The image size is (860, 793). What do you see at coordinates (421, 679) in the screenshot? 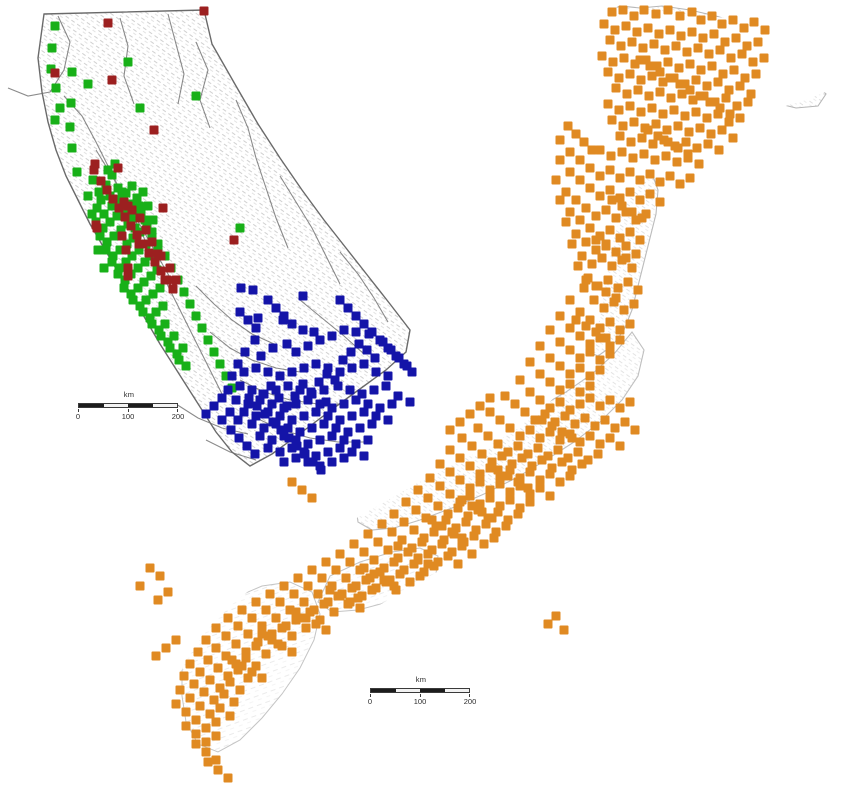
I see `scalebar-japan-unit: km` at bounding box center [421, 679].